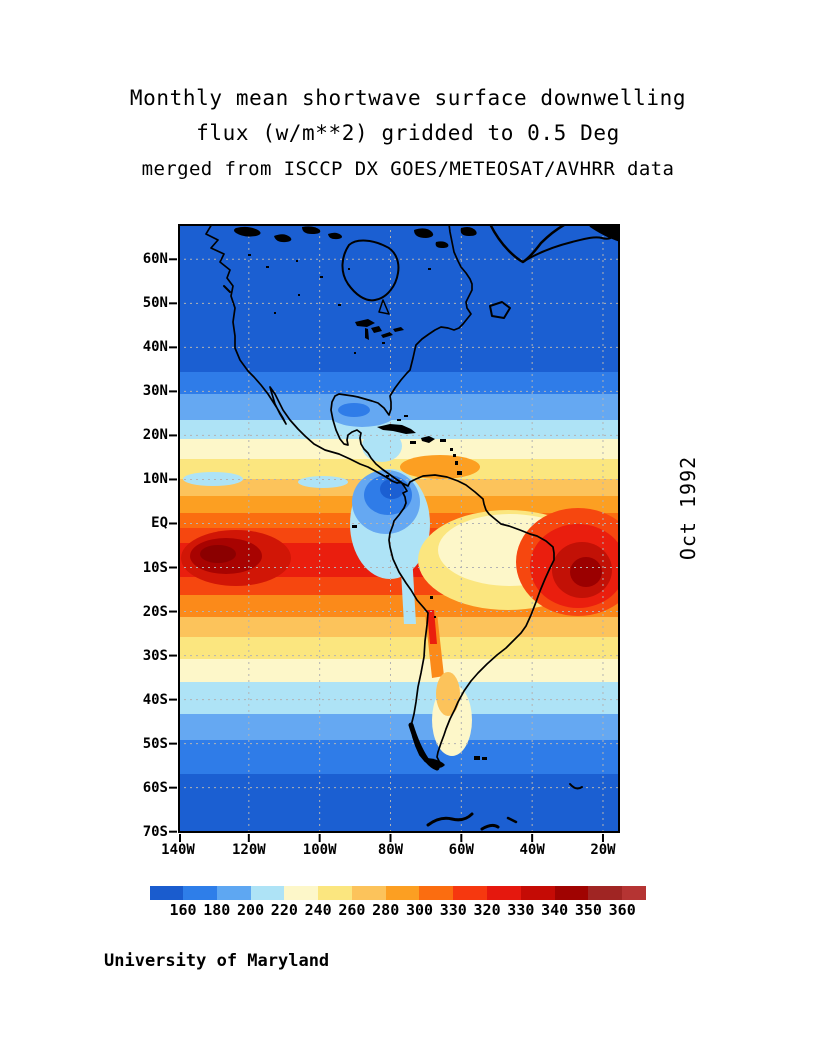 This screenshot has height=1056, width=816. What do you see at coordinates (155, 743) in the screenshot?
I see `lat-label-50S: 50S` at bounding box center [155, 743].